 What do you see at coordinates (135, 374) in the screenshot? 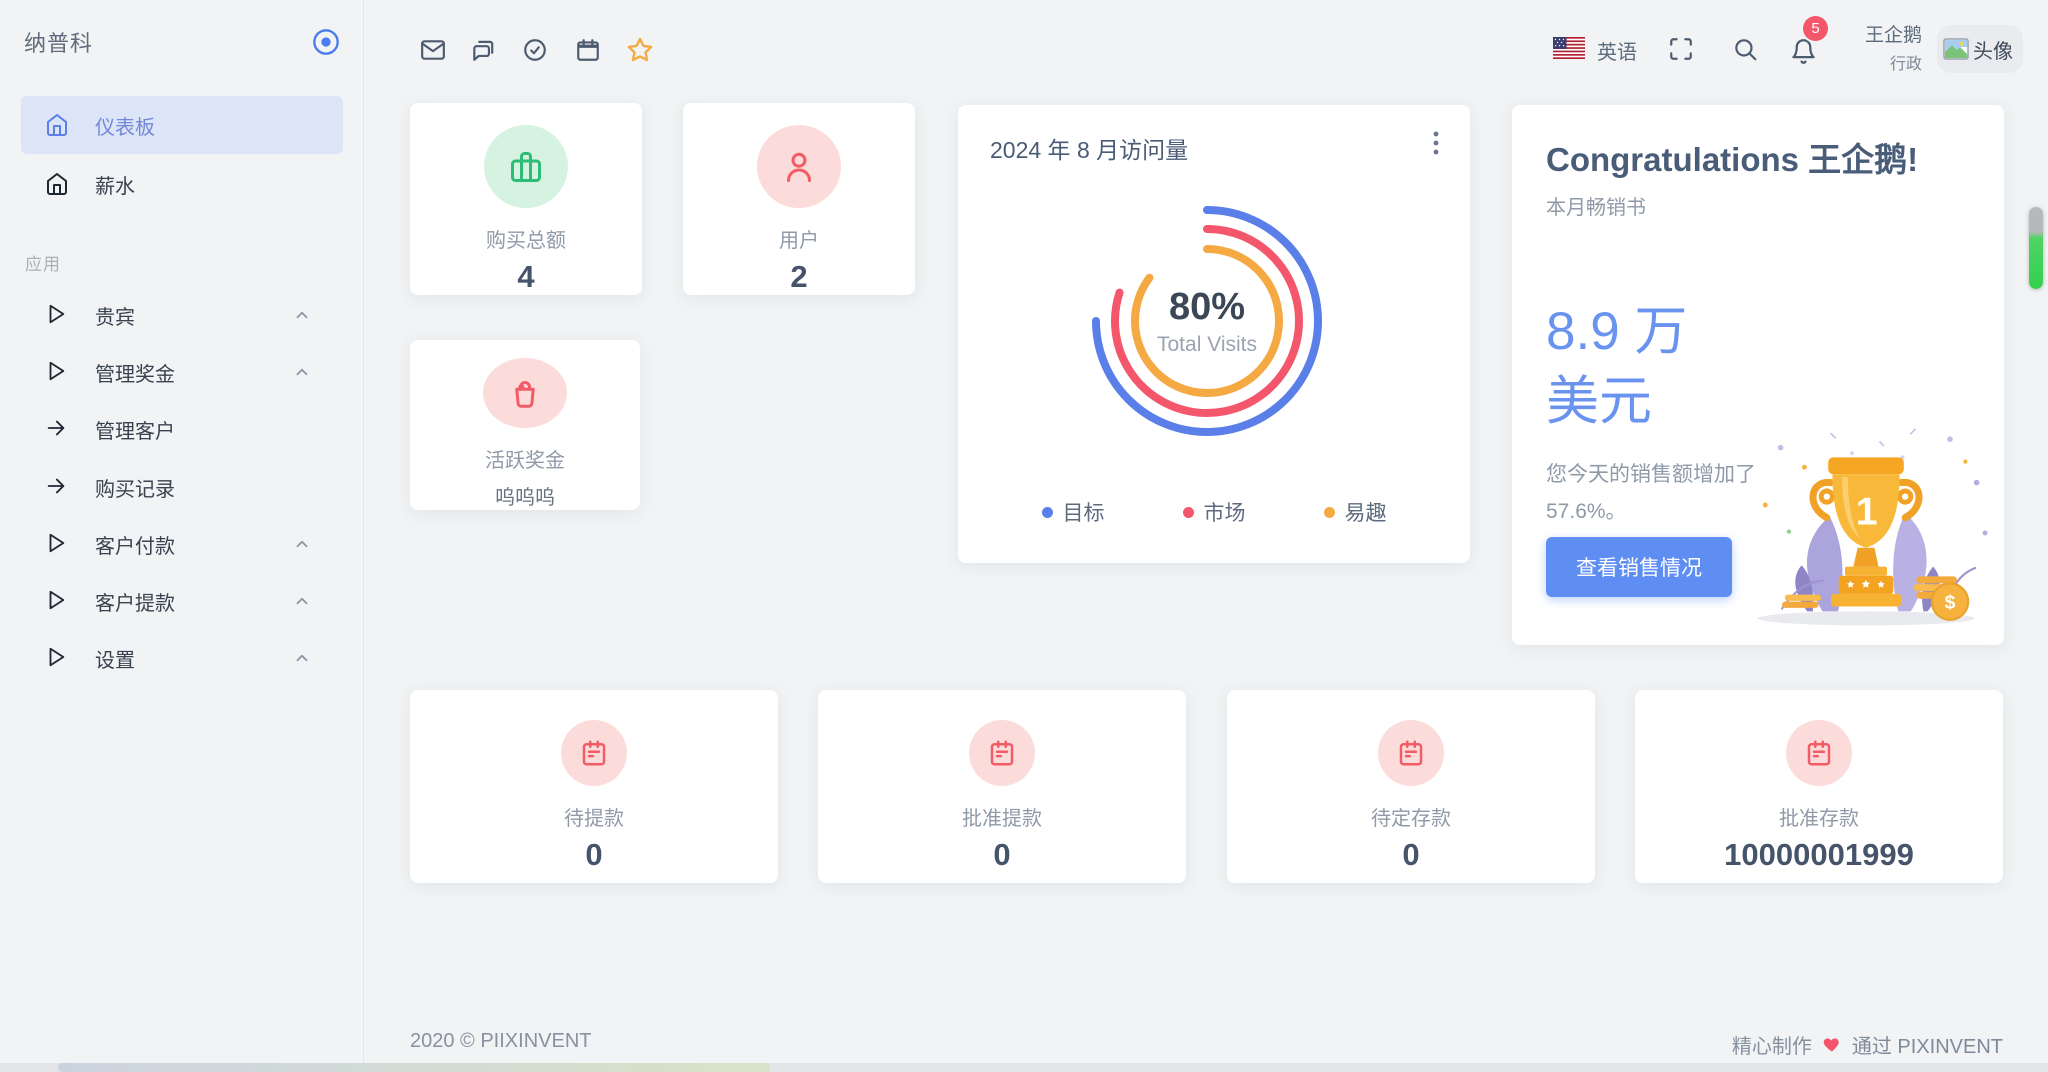
I see `sidebar-item-label: 管理奖金` at bounding box center [135, 374].